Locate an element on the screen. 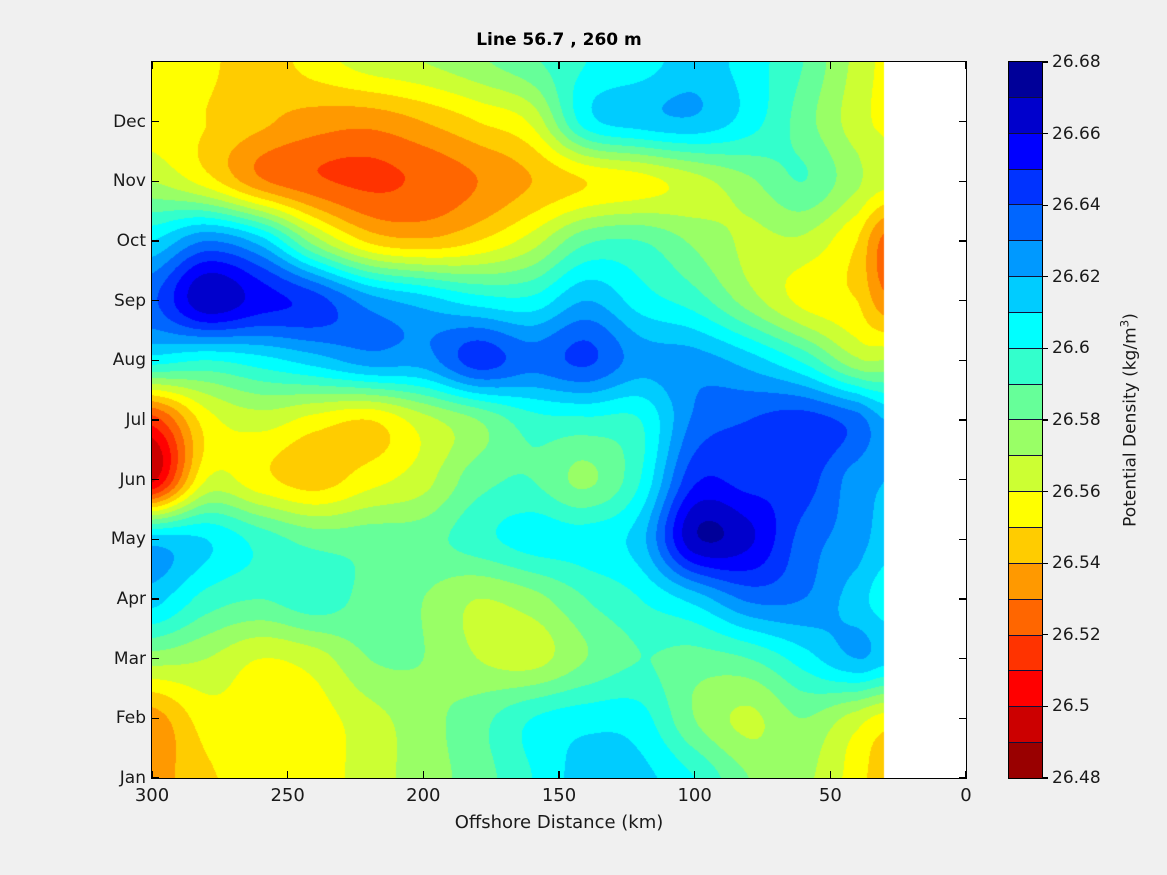  y-tick-label-month: Mar is located at coordinates (129, 658).